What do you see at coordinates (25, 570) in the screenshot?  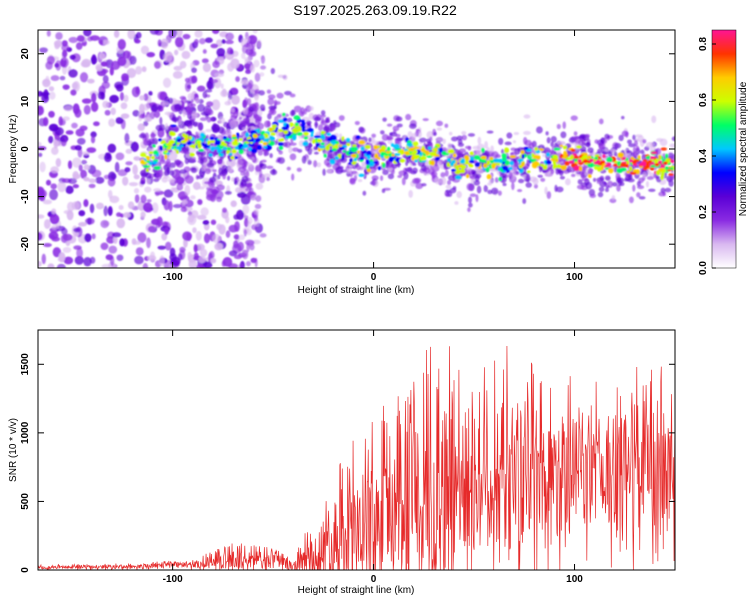 I see `y-tick-label: 0` at bounding box center [25, 570].